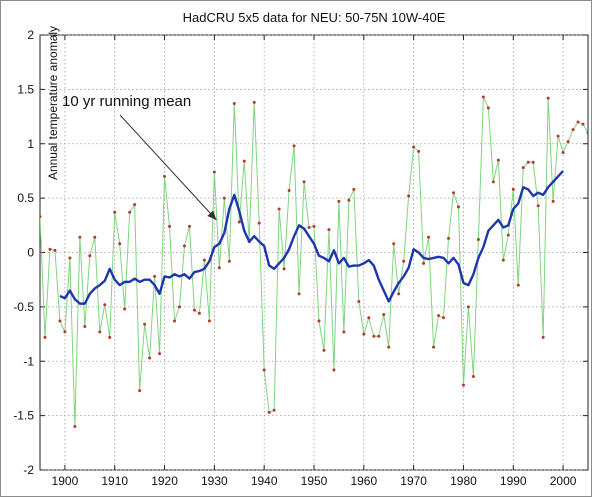  Describe the element at coordinates (168, 167) in the screenshot. I see `annotation-arrow-line` at that location.